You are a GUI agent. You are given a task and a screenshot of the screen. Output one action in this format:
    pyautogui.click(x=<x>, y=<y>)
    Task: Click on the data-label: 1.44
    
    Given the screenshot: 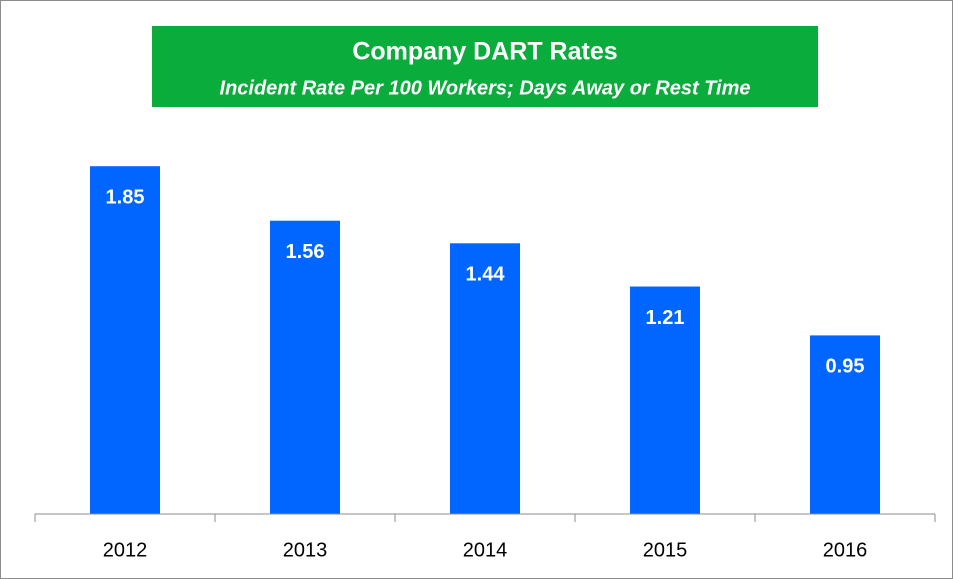 What is the action you would take?
    pyautogui.click(x=486, y=275)
    